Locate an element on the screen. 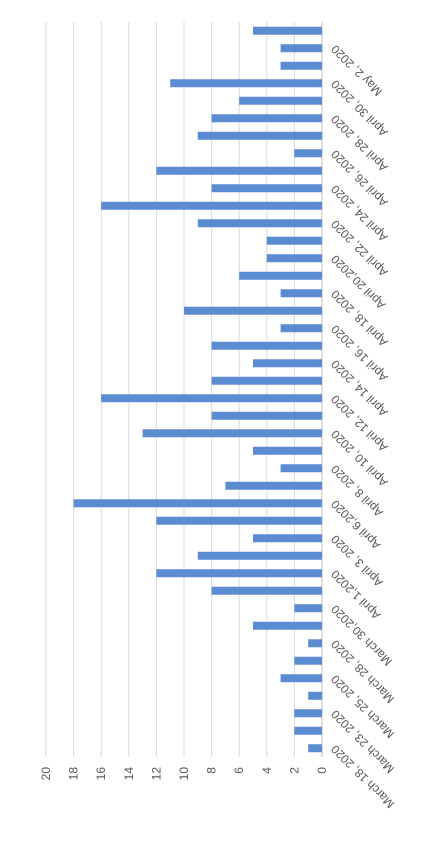 The width and height of the screenshot is (438, 846). y-tick-label: 18 is located at coordinates (74, 774).